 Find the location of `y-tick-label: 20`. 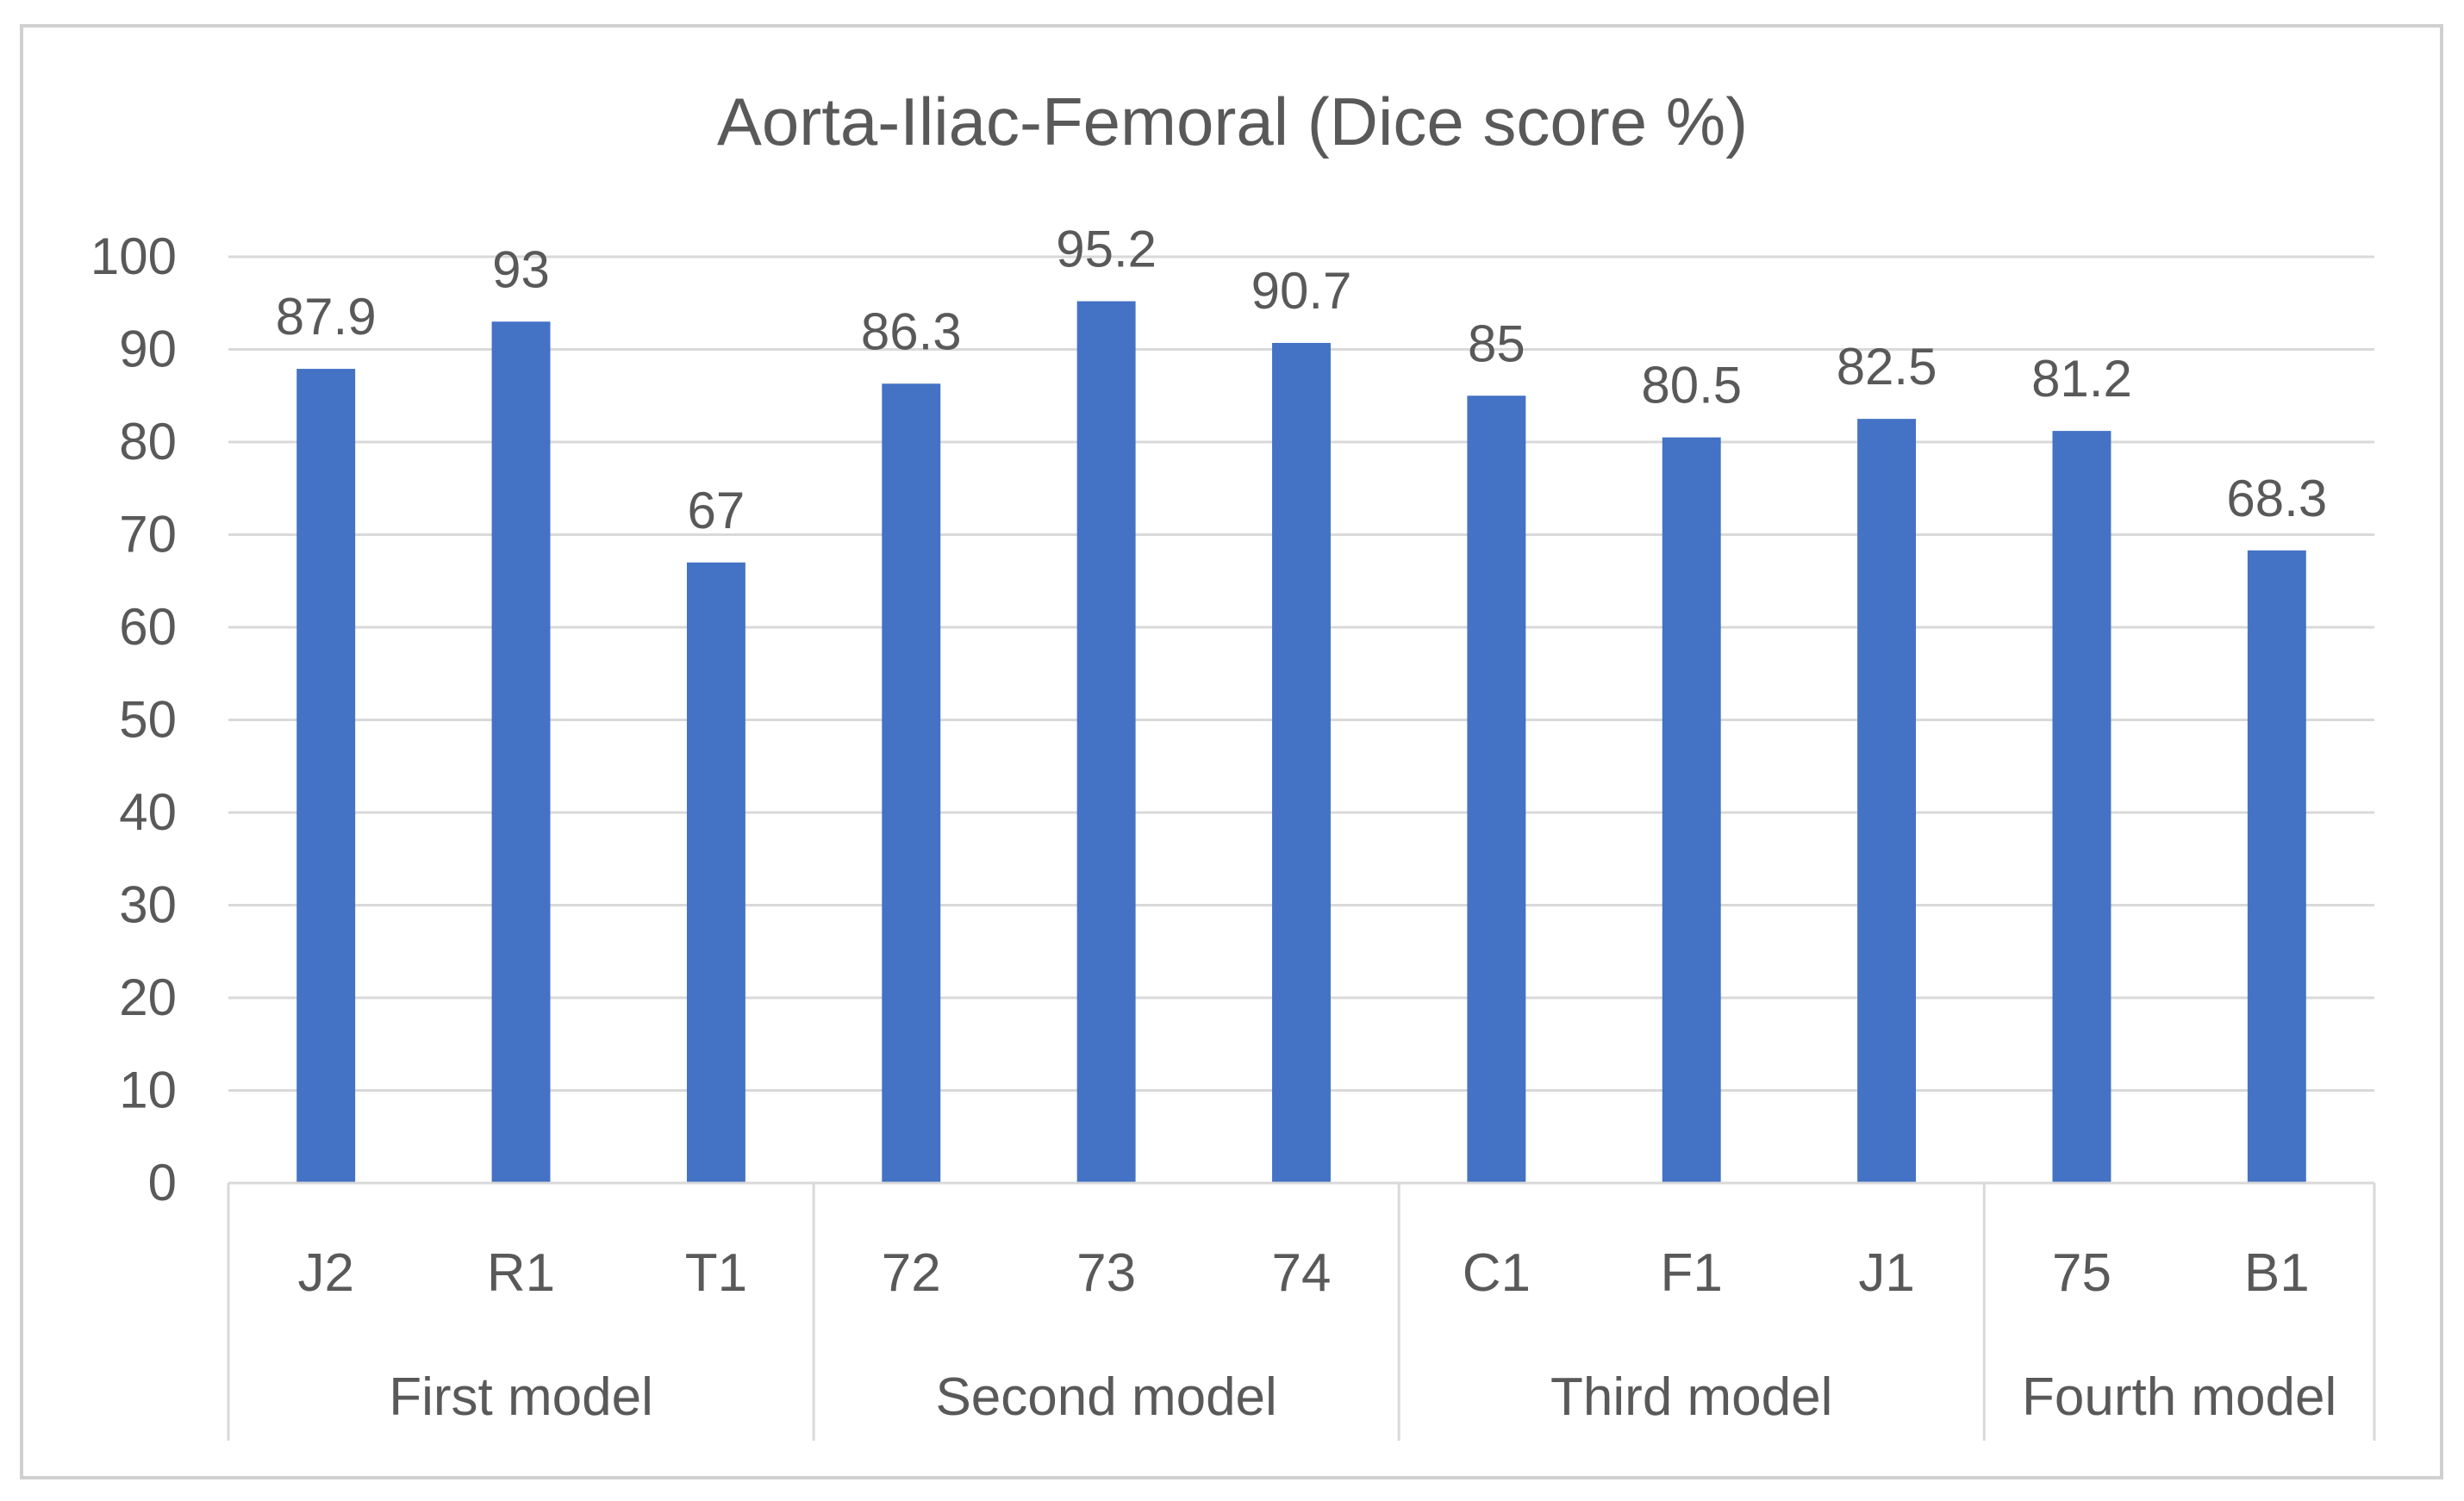

y-tick-label: 20 is located at coordinates (148, 997).